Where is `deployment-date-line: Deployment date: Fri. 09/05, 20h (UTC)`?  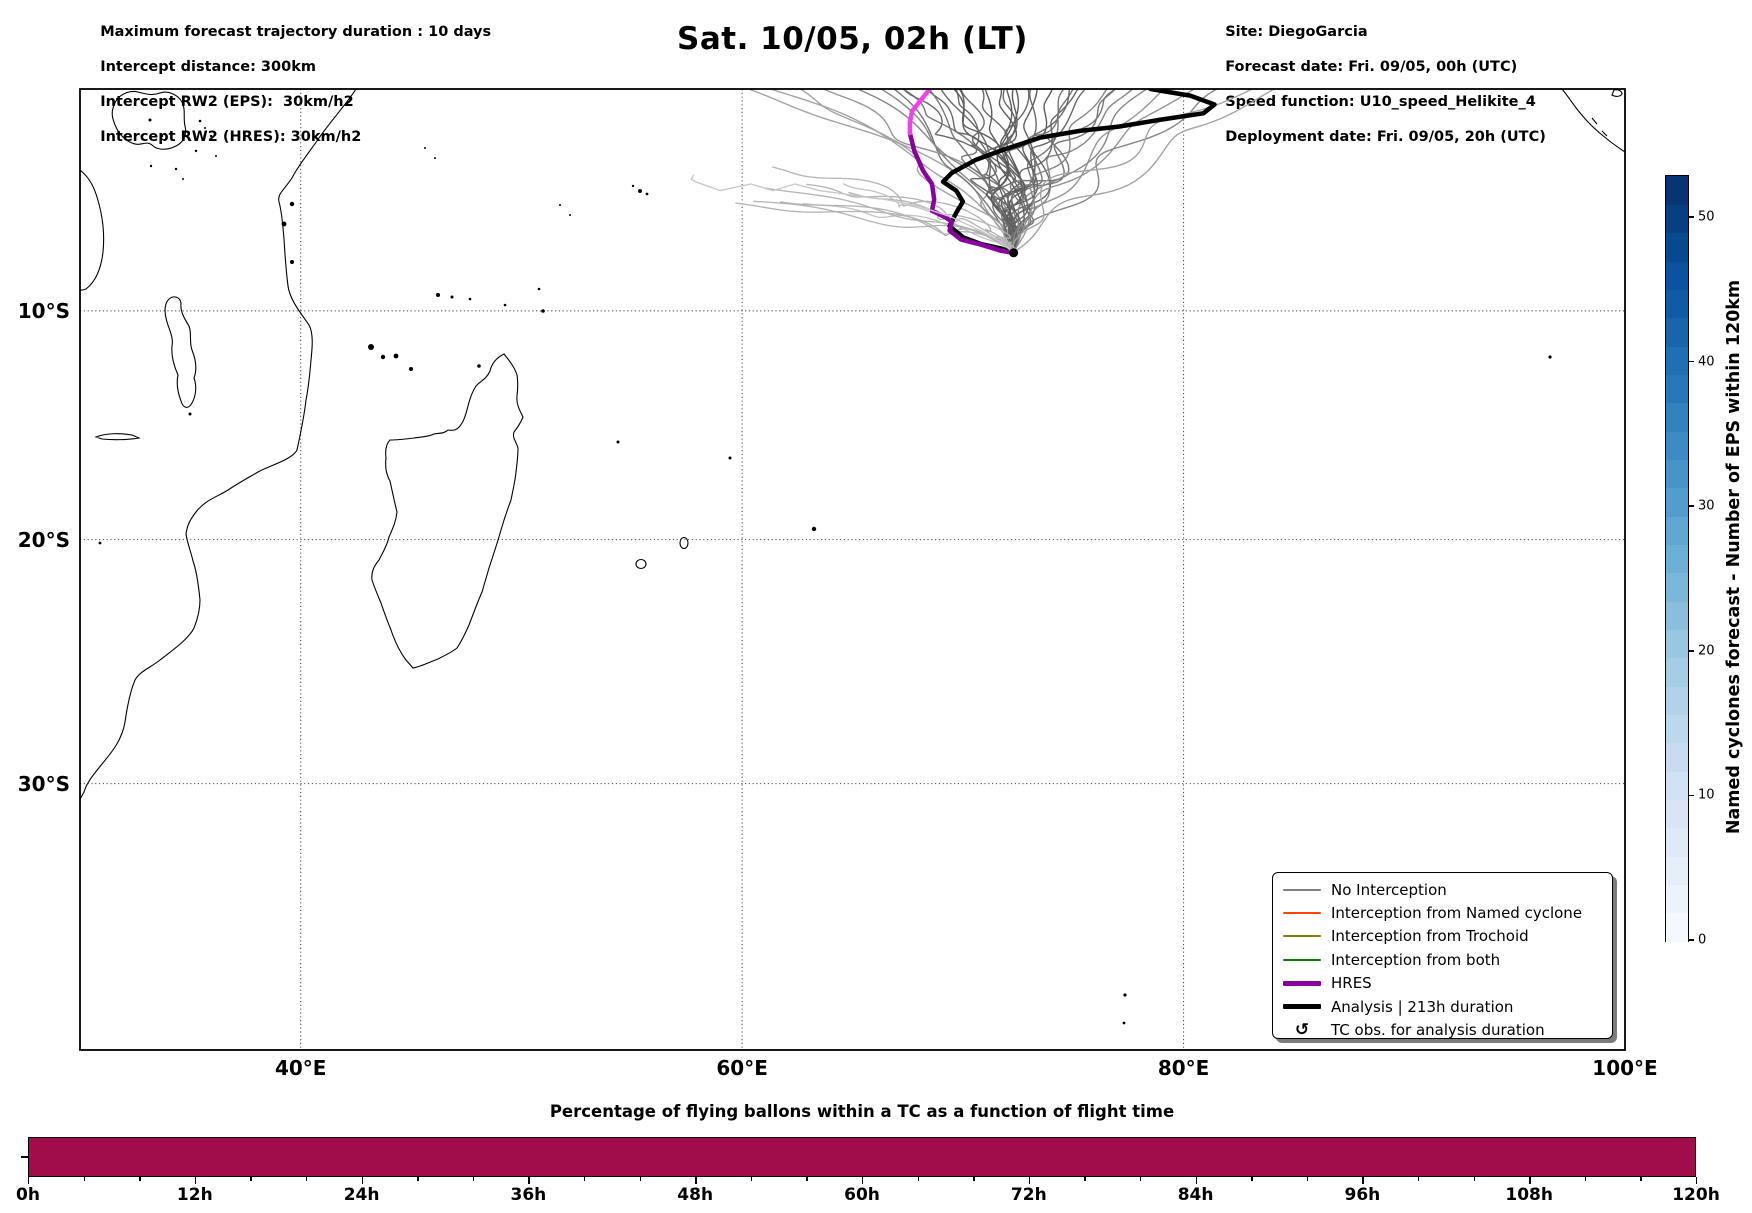
deployment-date-line: Deployment date: Fri. 09/05, 20h (UTC) is located at coordinates (1385, 136).